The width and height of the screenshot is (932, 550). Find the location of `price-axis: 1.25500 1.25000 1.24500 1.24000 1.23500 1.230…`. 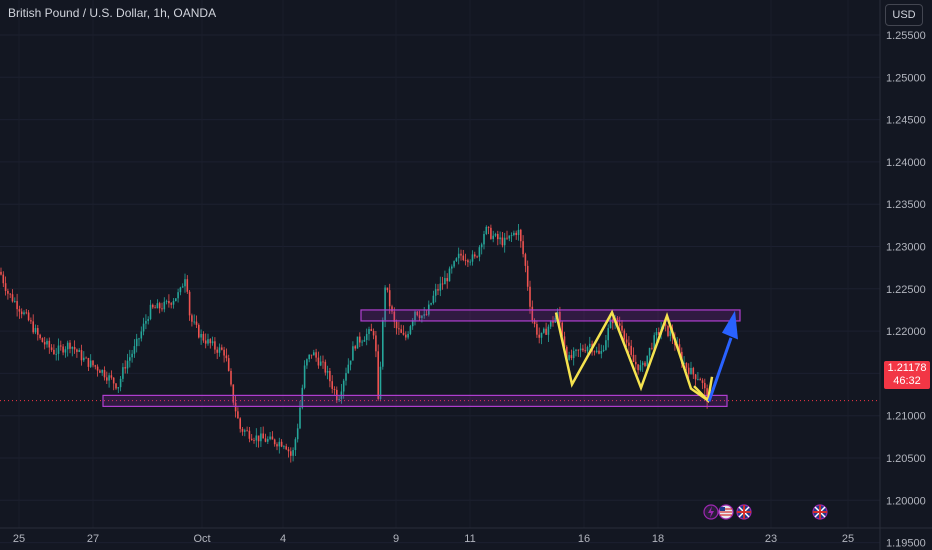

price-axis: 1.25500 1.25000 1.24500 1.24000 1.23500 1.230… is located at coordinates (906, 290).